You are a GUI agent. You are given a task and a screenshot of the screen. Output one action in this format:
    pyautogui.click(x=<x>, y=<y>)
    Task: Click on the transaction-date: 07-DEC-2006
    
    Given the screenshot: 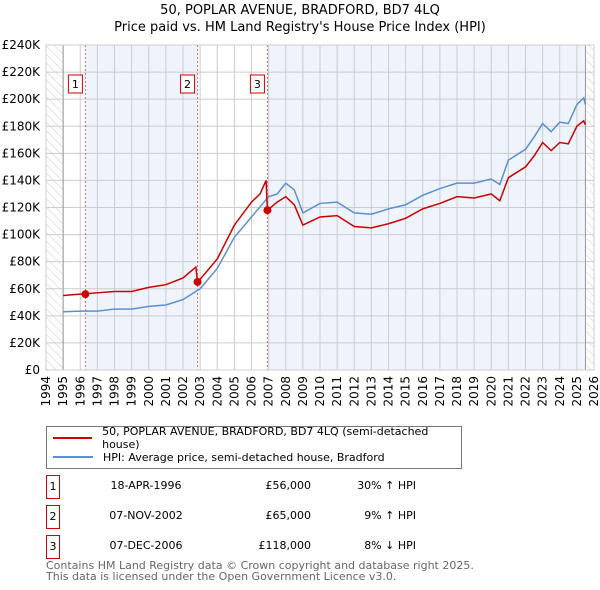 What is the action you would take?
    pyautogui.click(x=146, y=545)
    